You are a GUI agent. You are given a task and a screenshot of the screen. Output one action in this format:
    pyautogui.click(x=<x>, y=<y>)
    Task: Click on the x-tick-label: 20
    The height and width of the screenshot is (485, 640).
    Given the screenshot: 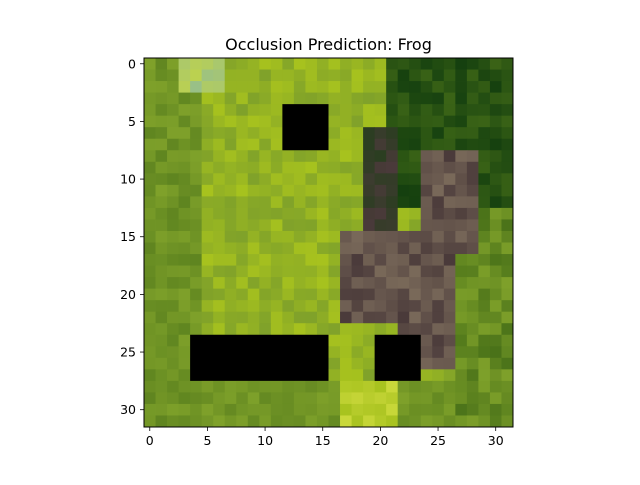 What is the action you would take?
    pyautogui.click(x=380, y=440)
    